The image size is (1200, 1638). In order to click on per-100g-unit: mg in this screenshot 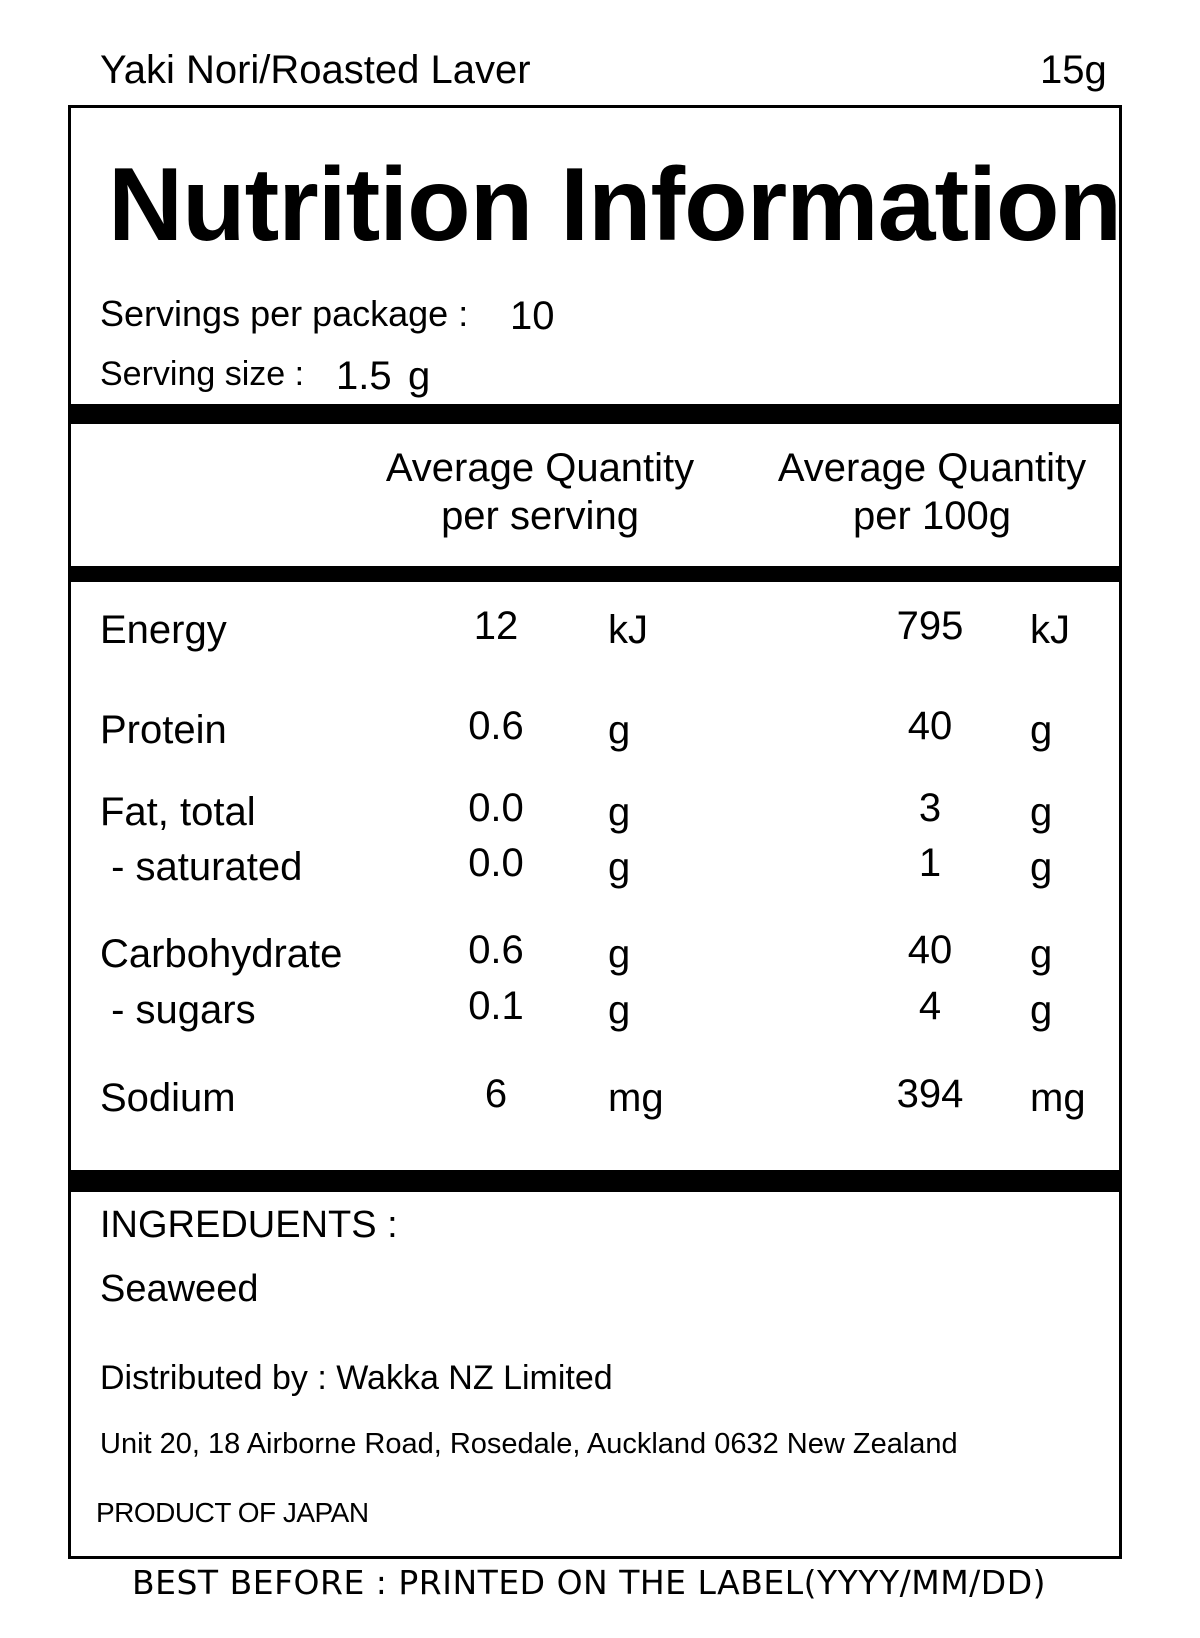, I will do `click(1058, 1098)`.